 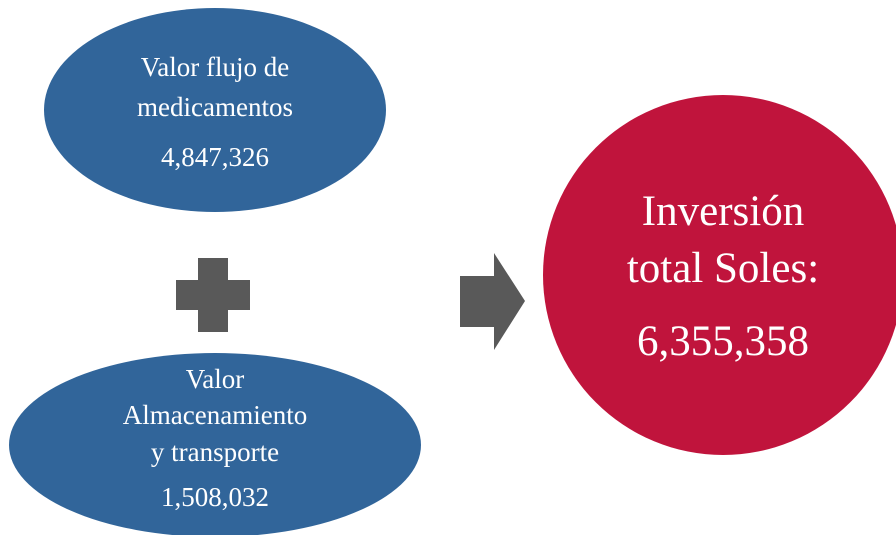 What do you see at coordinates (723, 211) in the screenshot?
I see `result-label: Inversión` at bounding box center [723, 211].